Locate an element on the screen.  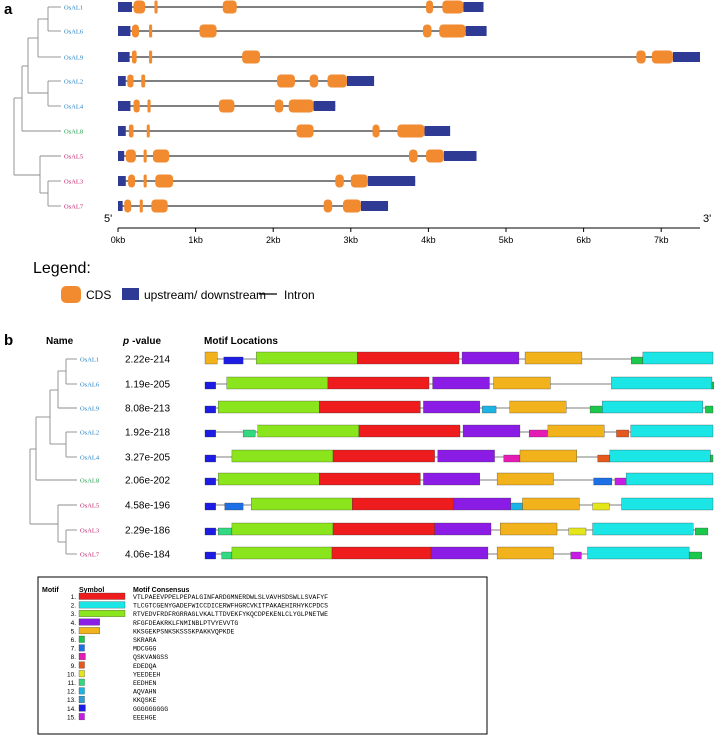
legend-cds-label: CDS is located at coordinates (98, 295).